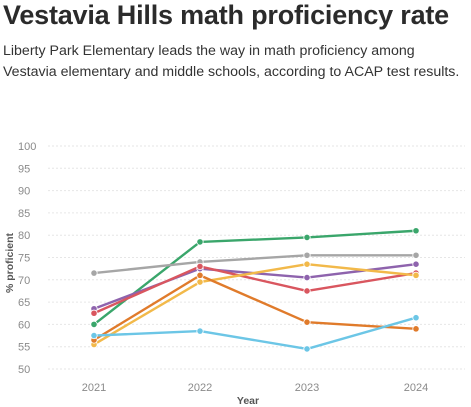 This screenshot has width=471, height=407. I want to click on x-tick-label: 2024, so click(416, 388).